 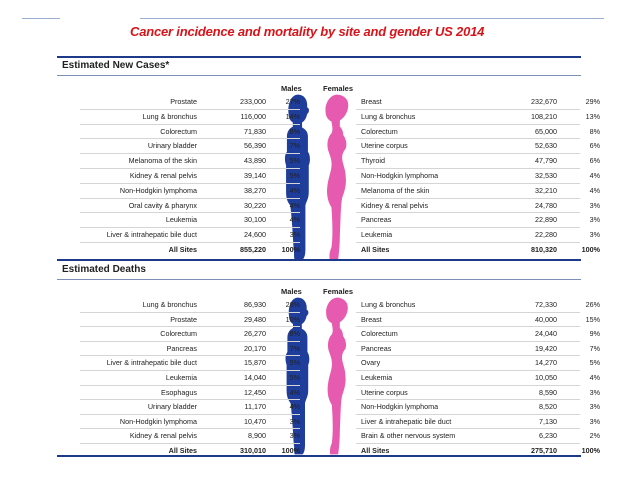 I want to click on deaths-bottom-rule, so click(x=319, y=456).